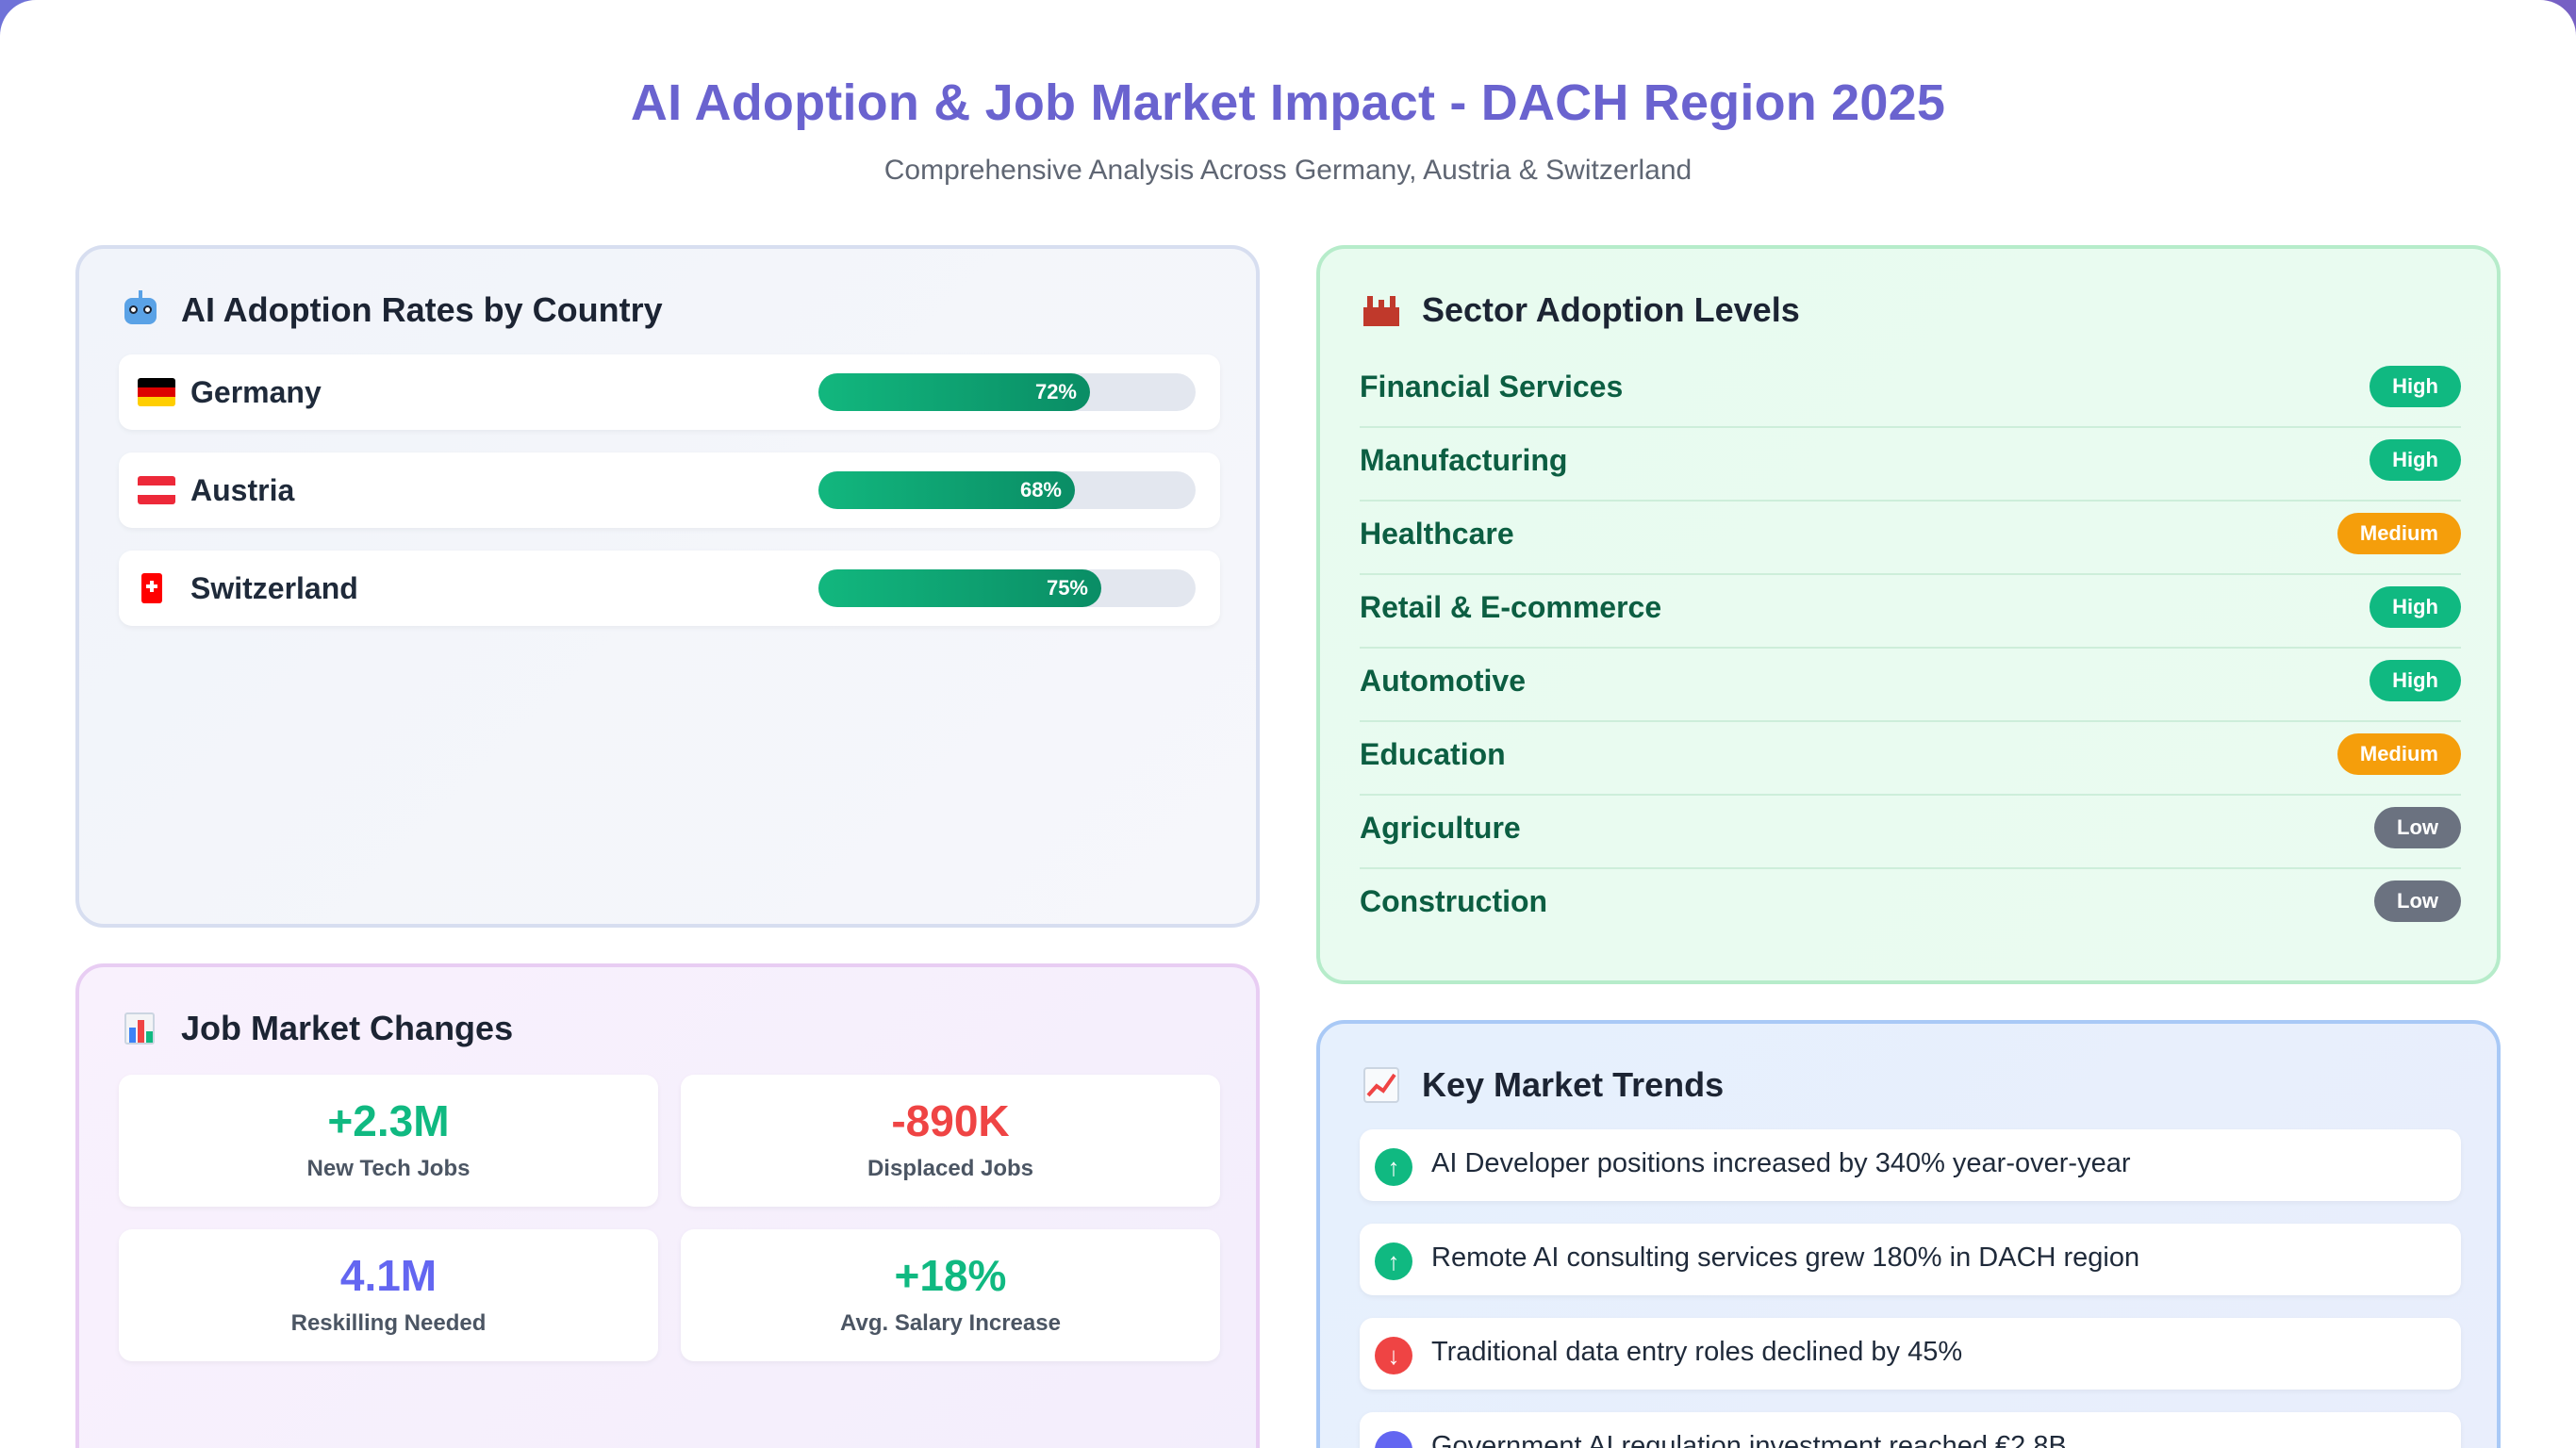 This screenshot has width=2576, height=1448. Describe the element at coordinates (1454, 901) in the screenshot. I see `sector-name: Construction` at that location.